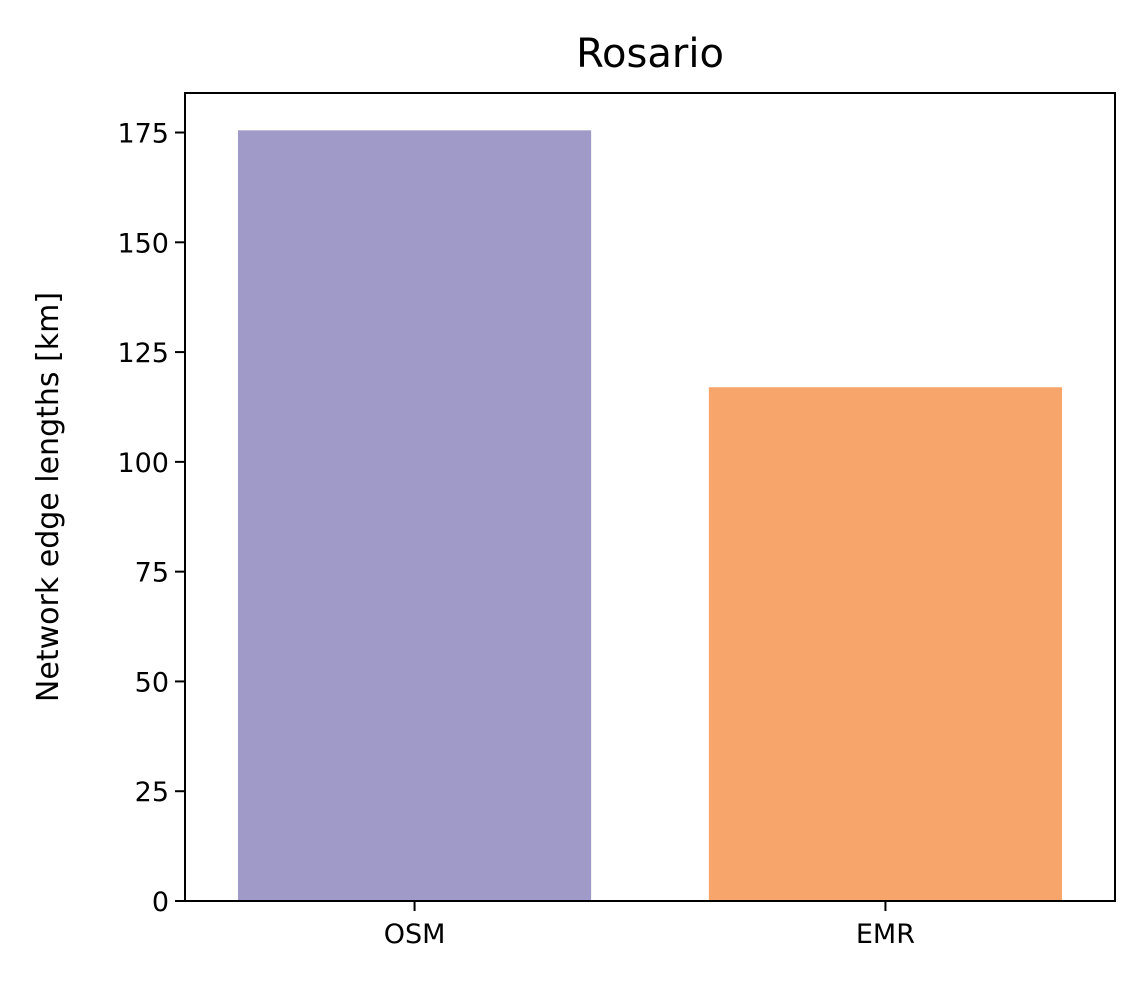 The height and width of the screenshot is (986, 1145). What do you see at coordinates (151, 518) in the screenshot?
I see `y-axis-ticks: 0 25 50 75 100 125 150 175` at bounding box center [151, 518].